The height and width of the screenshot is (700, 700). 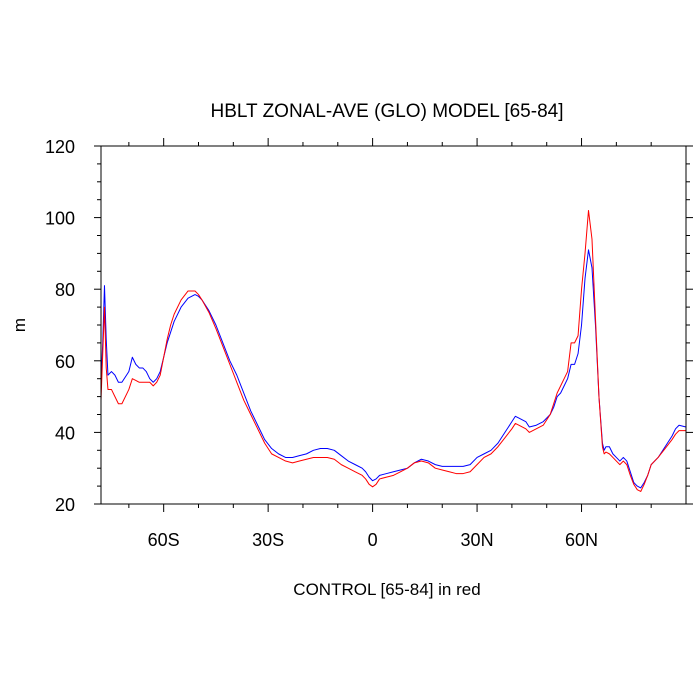 What do you see at coordinates (65, 290) in the screenshot?
I see `y-tick-label: 80` at bounding box center [65, 290].